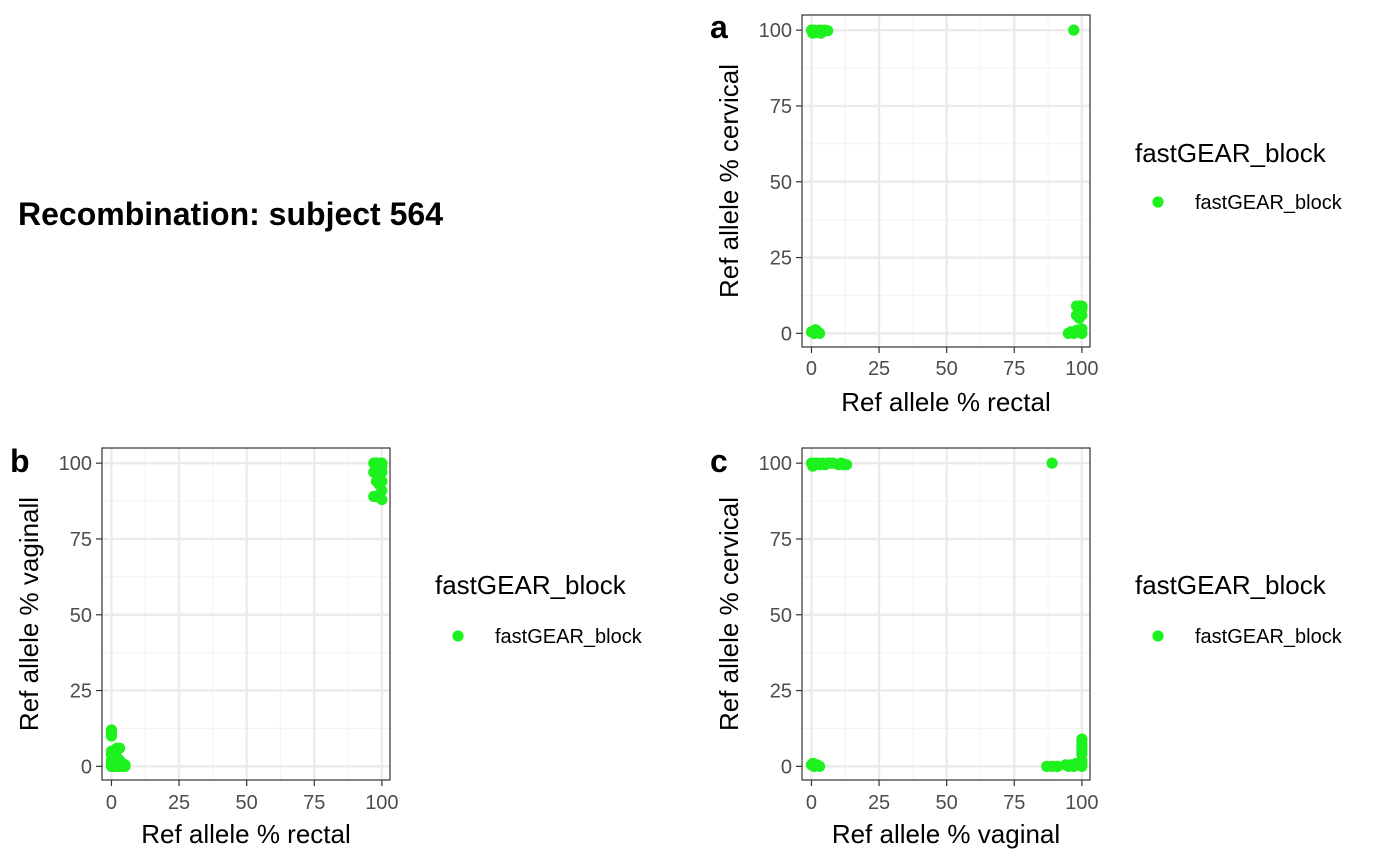 This screenshot has height=865, width=1400. Describe the element at coordinates (946, 834) in the screenshot. I see `x-axis-title: Ref allele % vaginal` at that location.